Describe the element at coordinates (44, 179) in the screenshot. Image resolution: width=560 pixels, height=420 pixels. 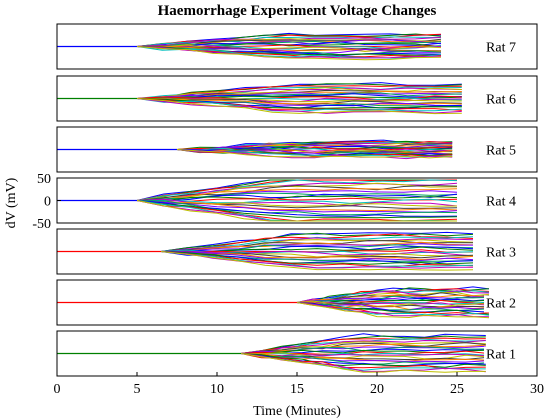
I see `y-tick-label: 50` at that location.